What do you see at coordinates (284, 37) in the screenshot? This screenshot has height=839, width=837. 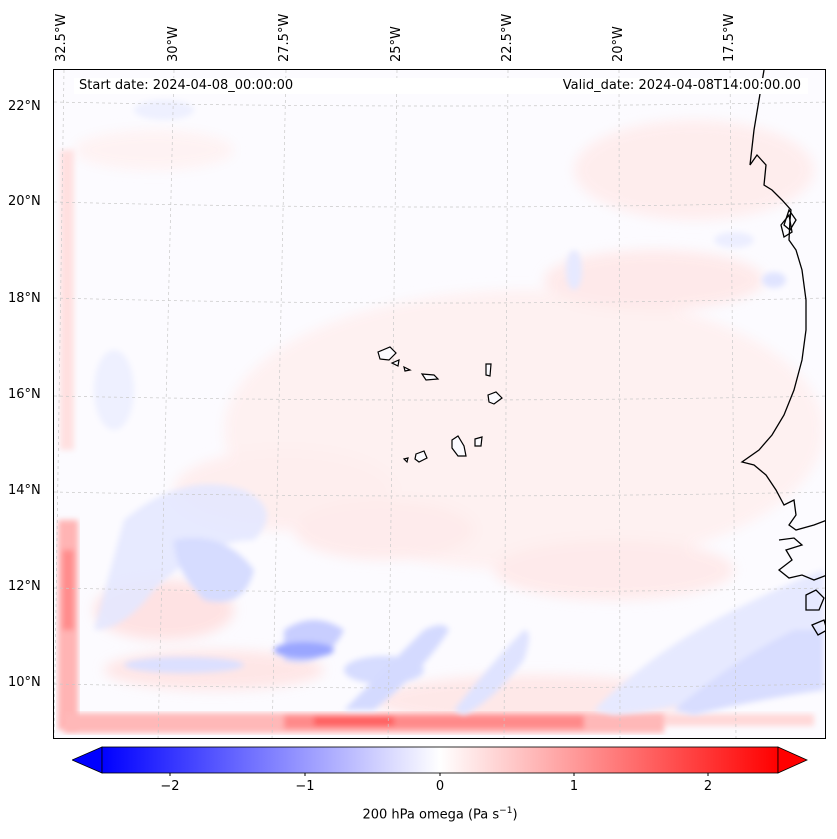 I see `lon-label: 27.5°W` at bounding box center [284, 37].